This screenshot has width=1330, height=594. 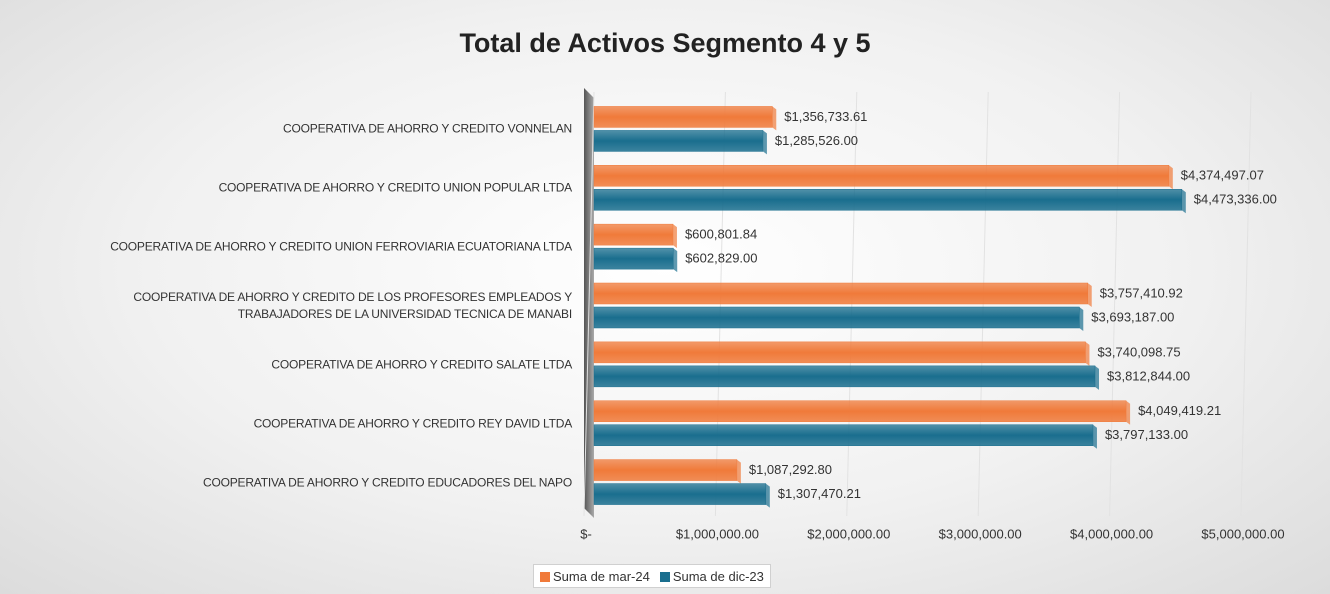 What do you see at coordinates (819, 493) in the screenshot?
I see `data-label: $1,307,470.21` at bounding box center [819, 493].